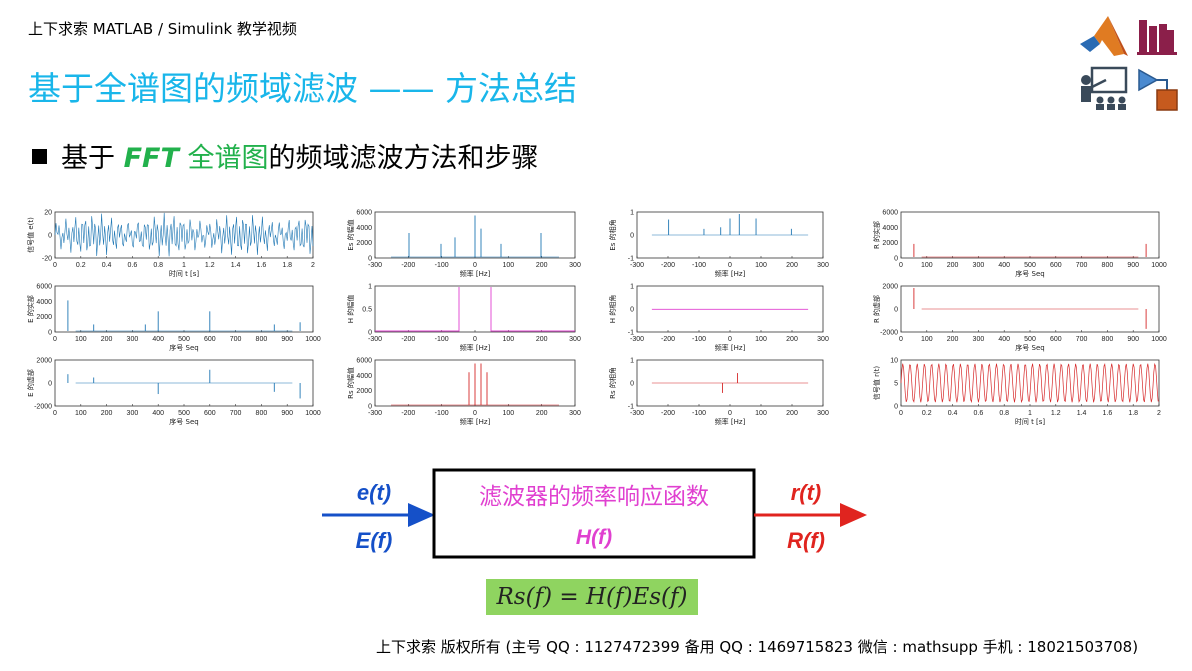  Describe the element at coordinates (876, 235) in the screenshot. I see `y-axis-label: R 的实部` at that location.